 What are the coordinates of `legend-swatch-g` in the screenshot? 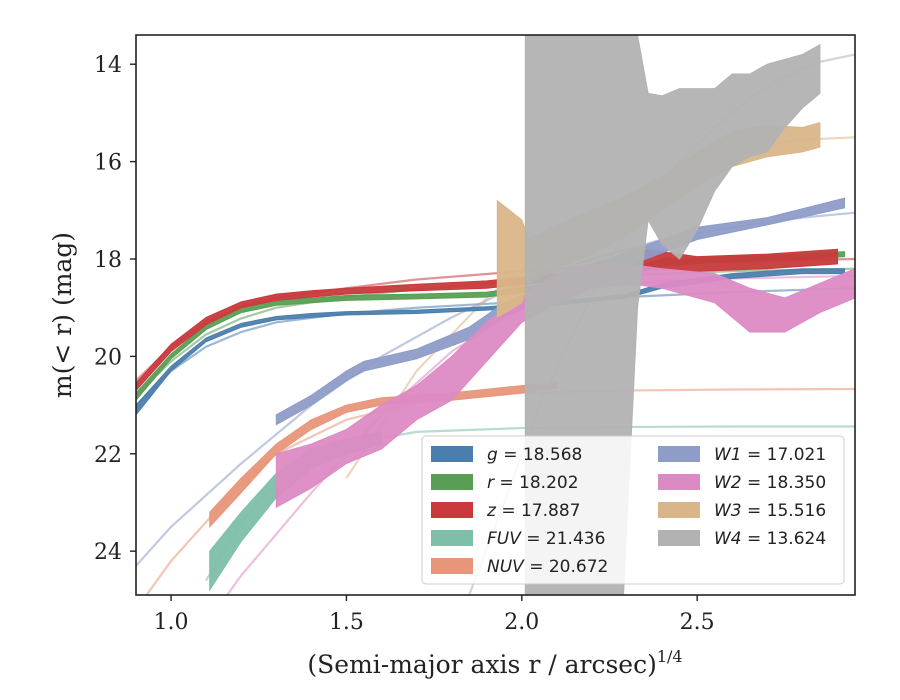 It's located at (452, 454).